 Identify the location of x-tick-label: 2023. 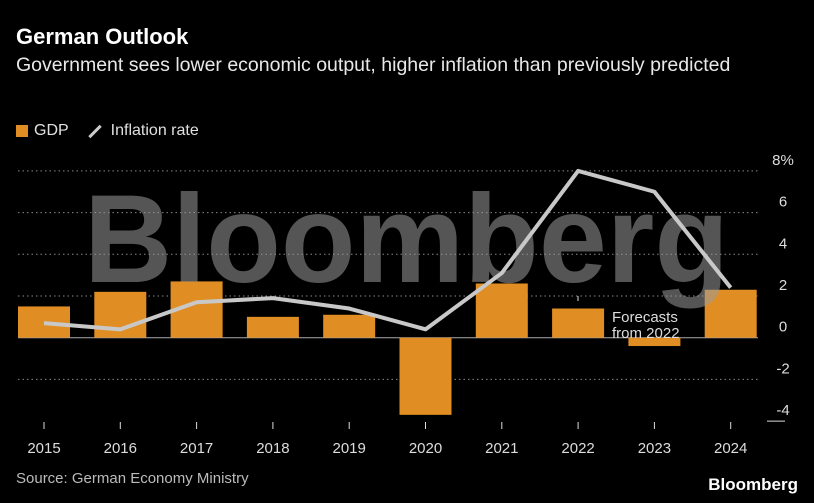
(654, 448).